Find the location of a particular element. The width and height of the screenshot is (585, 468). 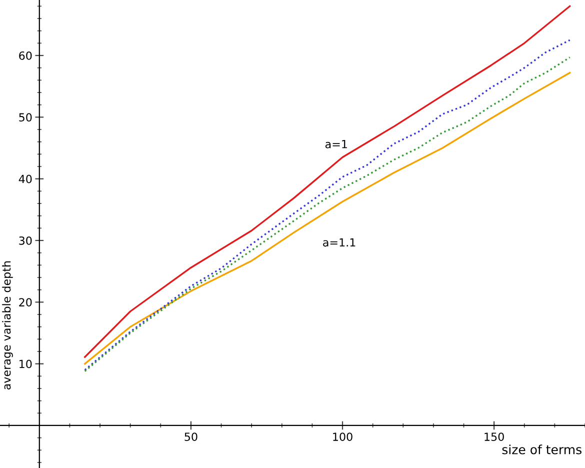

y-tick-label: 10 is located at coordinates (26, 364).